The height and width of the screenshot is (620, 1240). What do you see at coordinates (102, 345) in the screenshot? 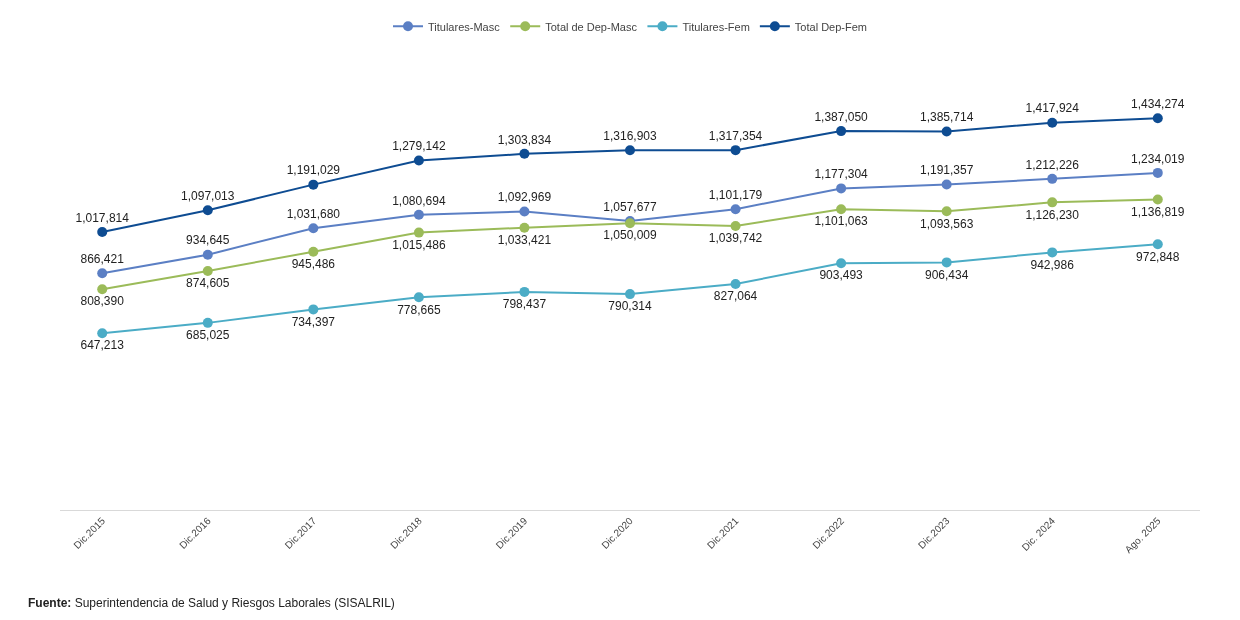
I see `data-label: 647,213` at bounding box center [102, 345].